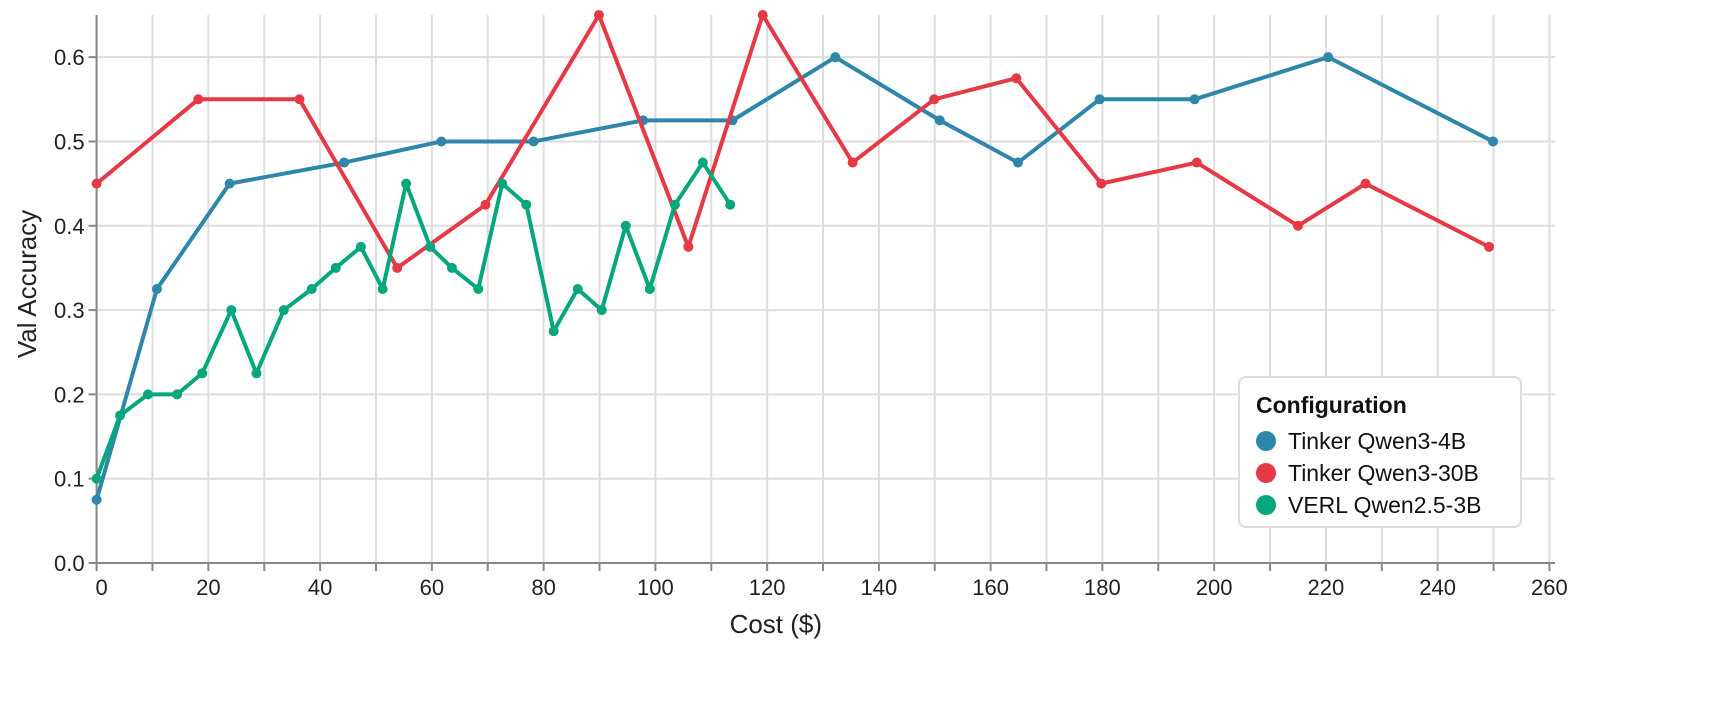  What do you see at coordinates (69, 394) in the screenshot?
I see `y-tick-label: 0.2` at bounding box center [69, 394].